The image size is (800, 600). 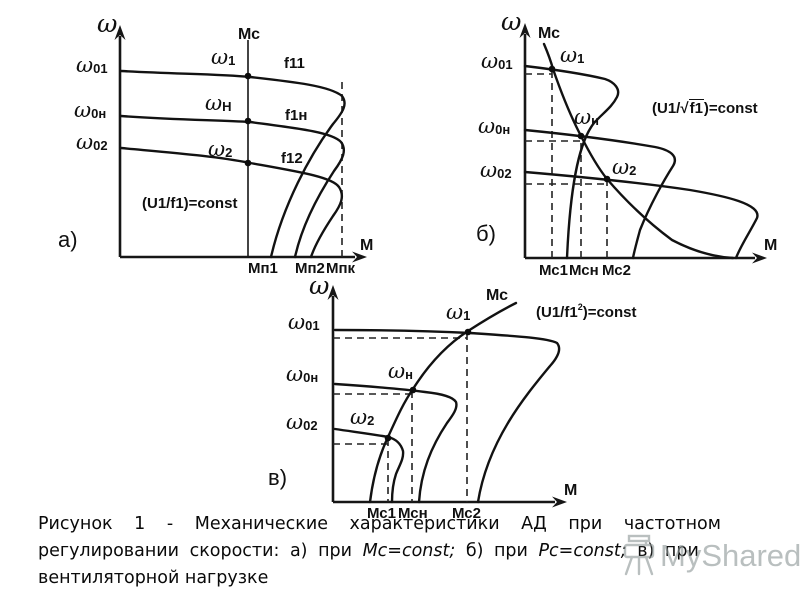 What do you see at coordinates (759, 258) in the screenshot?
I see `graph-b-x-arrow-icon` at bounding box center [759, 258].